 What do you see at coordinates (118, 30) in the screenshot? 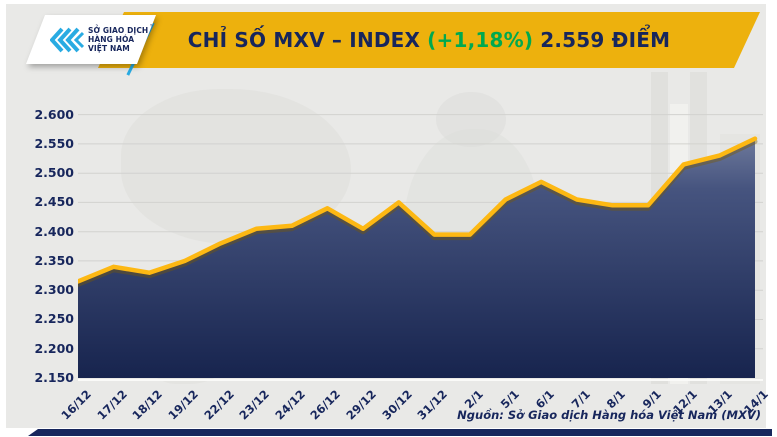
I see `logo-line-1: SỞ GIAO DỊCH` at bounding box center [118, 30].